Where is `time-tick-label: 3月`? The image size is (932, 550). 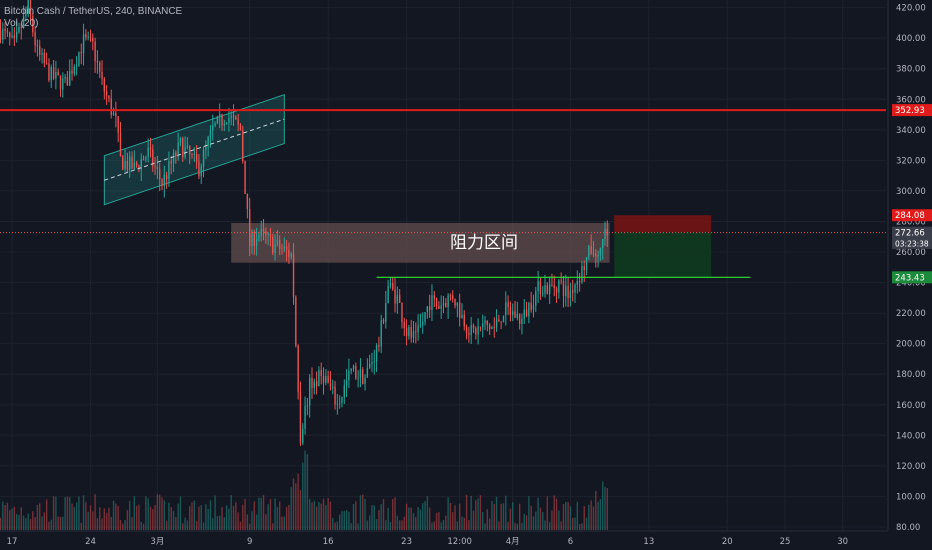 time-tick-label: 3月 is located at coordinates (157, 542).